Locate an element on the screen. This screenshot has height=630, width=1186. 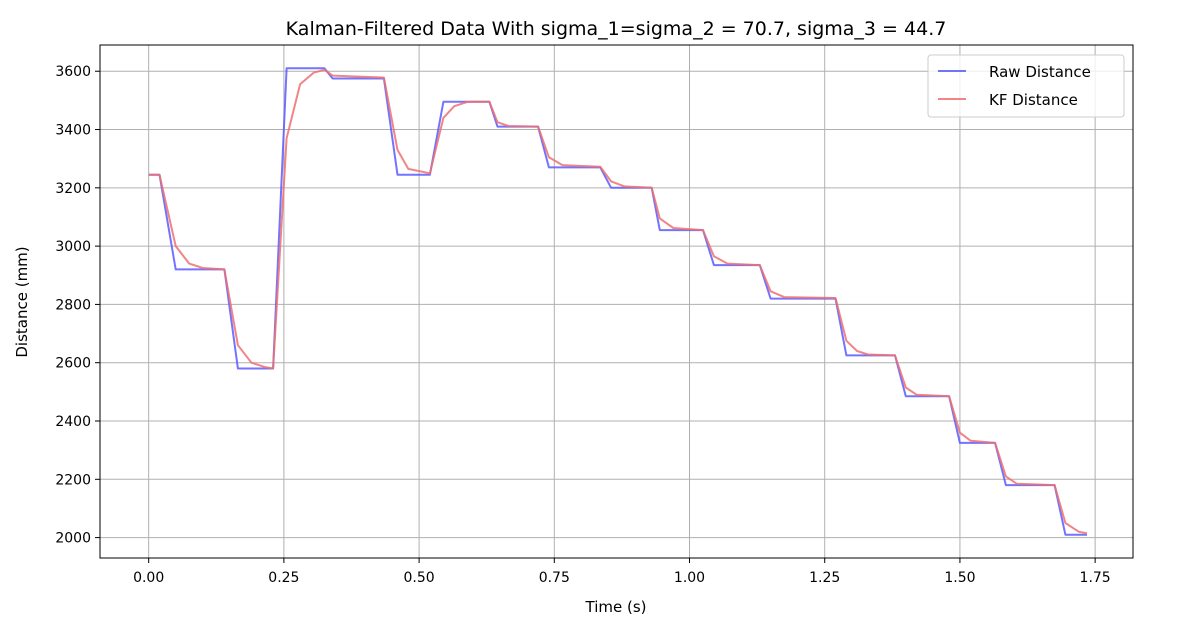
x-tick-label: 0.50 is located at coordinates (419, 578).